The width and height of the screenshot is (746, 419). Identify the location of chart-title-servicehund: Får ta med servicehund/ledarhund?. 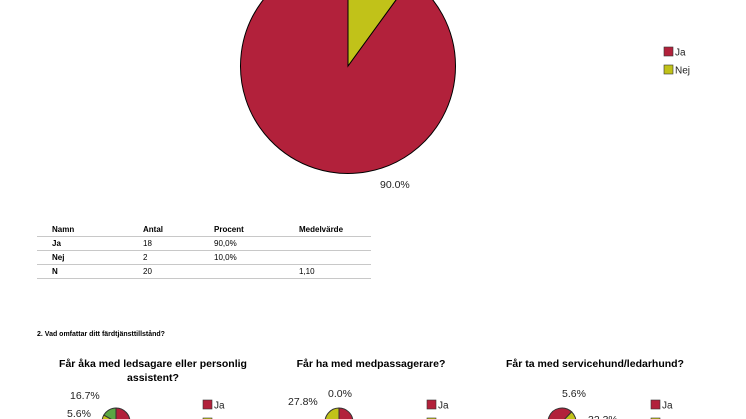
(595, 364).